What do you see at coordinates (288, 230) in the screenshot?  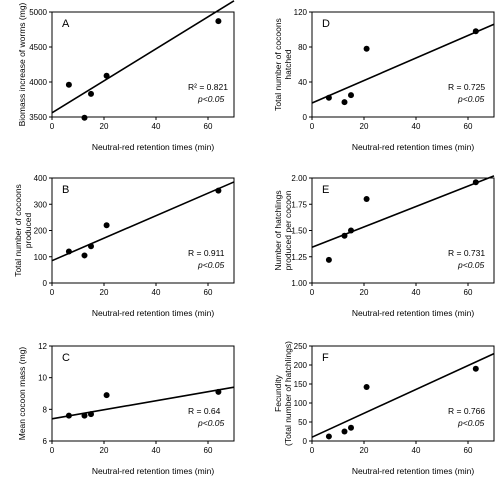 I see `y-axis-label-line2: produced per cocoon` at bounding box center [288, 230].